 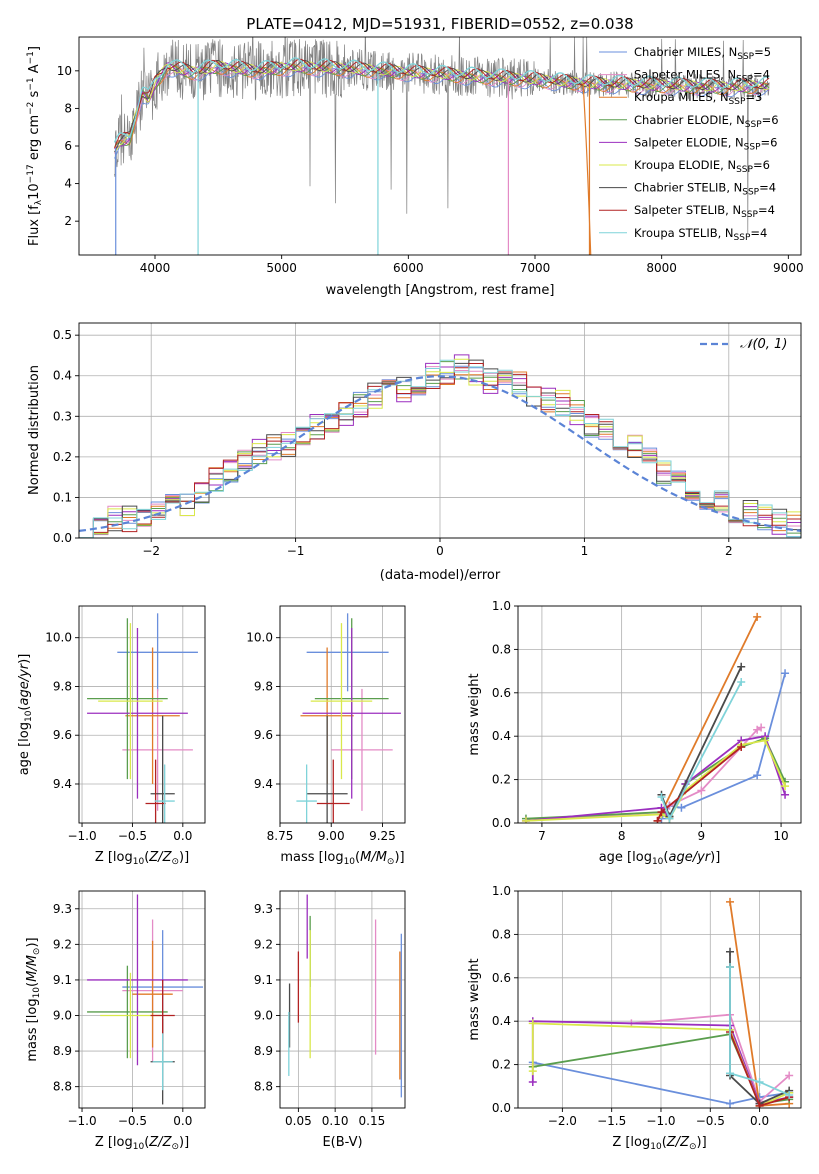 I want to click on x-tick-label: 10, so click(x=780, y=836).